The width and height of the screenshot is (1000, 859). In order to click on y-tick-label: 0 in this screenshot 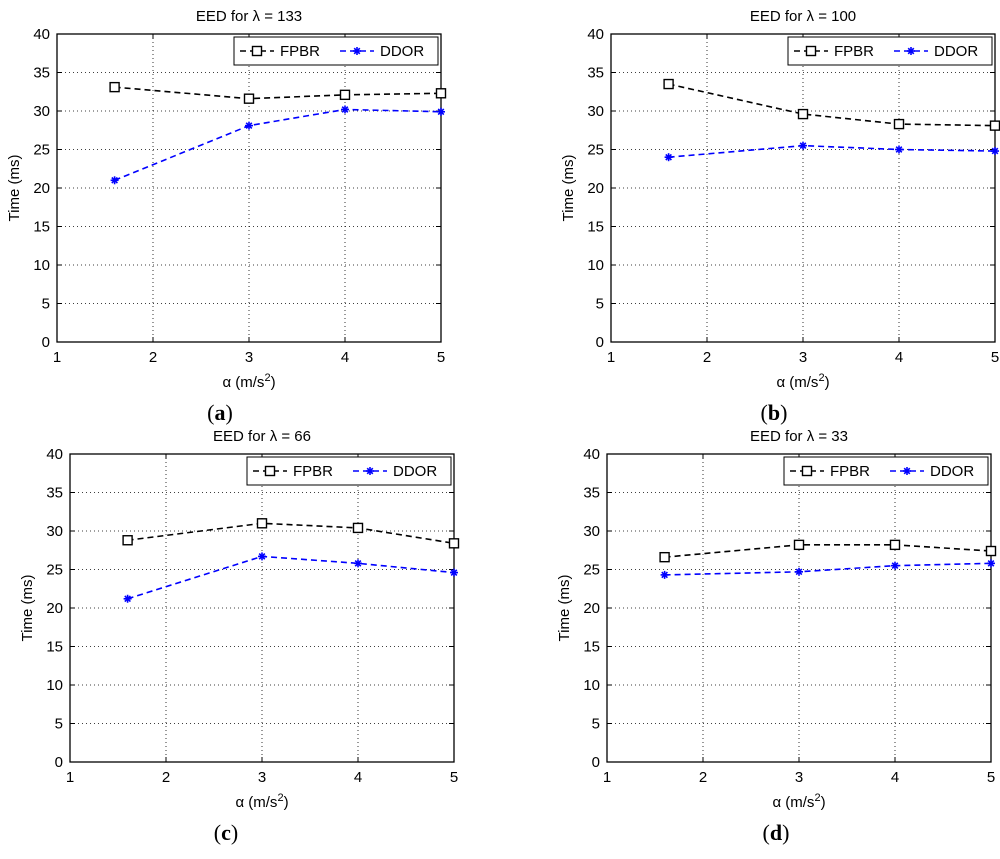, I will do `click(600, 342)`.